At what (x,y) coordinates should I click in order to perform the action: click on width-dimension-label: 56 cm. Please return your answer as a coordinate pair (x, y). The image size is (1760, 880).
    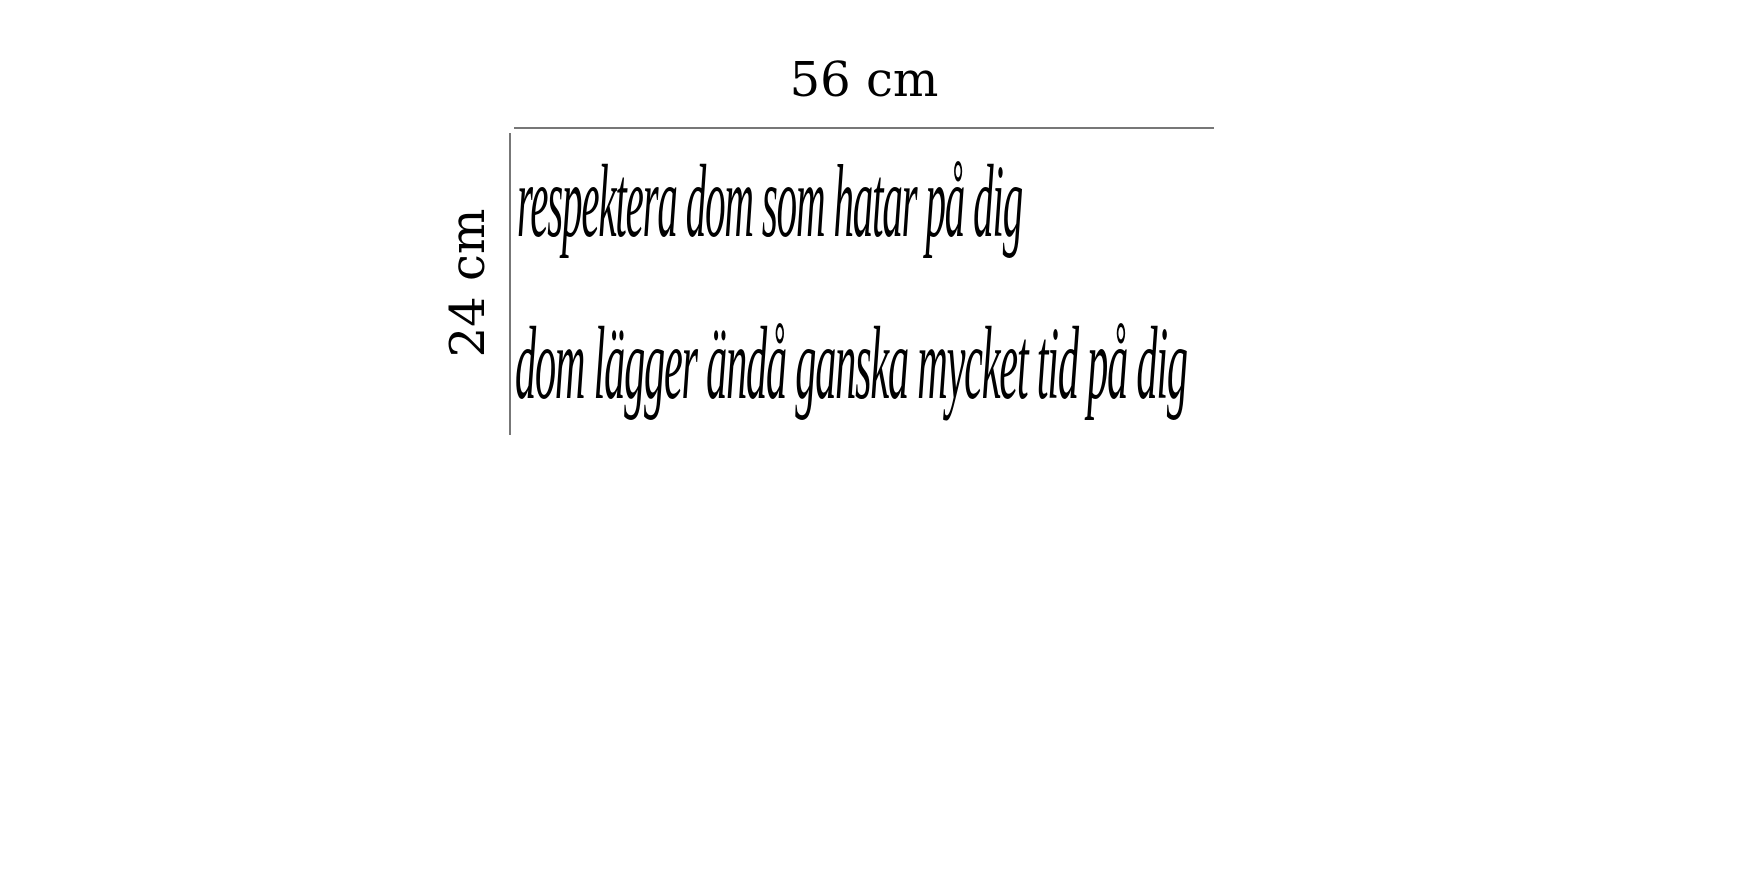
    Looking at the image, I should click on (864, 80).